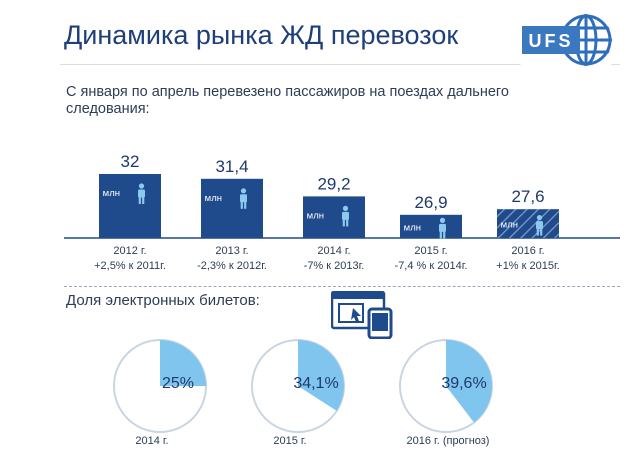  I want to click on bar-category-label: 2012 г. +2,5% к 2011г., so click(130, 259).